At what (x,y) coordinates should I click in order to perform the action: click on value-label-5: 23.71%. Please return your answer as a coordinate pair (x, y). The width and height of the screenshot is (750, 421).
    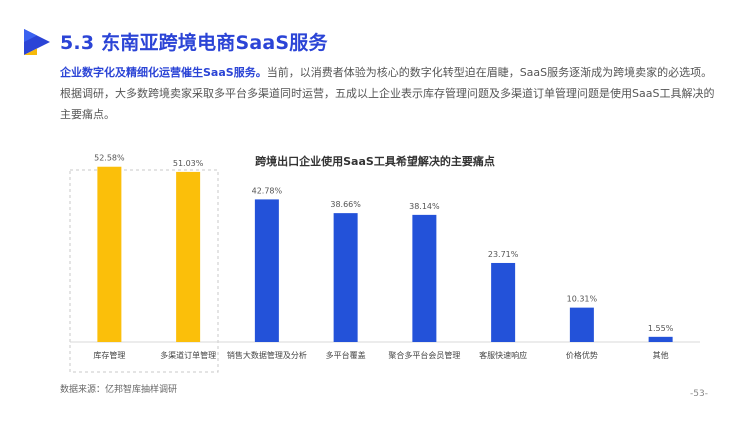
    Looking at the image, I should click on (503, 254).